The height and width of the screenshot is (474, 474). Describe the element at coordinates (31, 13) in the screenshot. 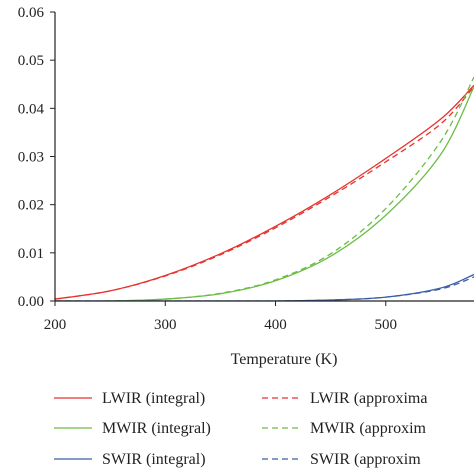

I see `y-tick-label: 0.06` at that location.